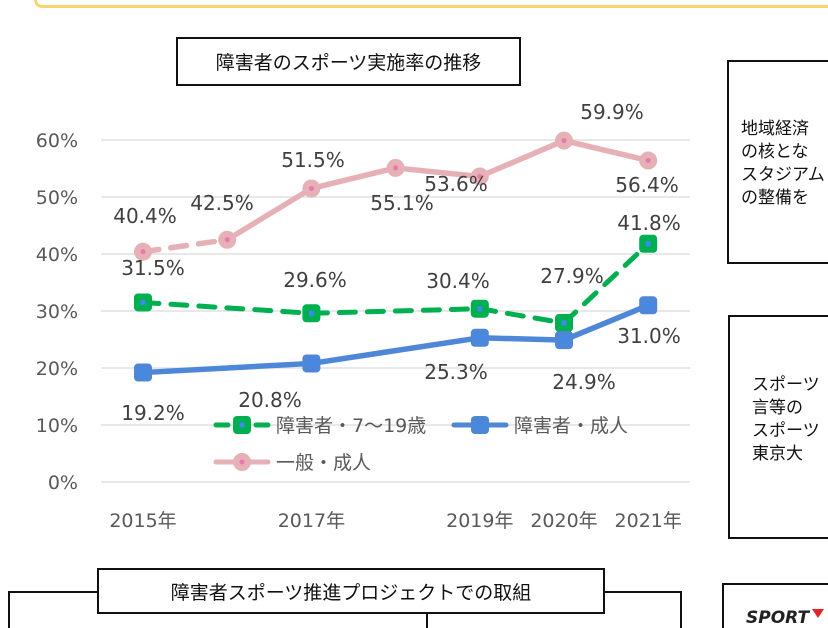 This screenshot has width=828, height=628. Describe the element at coordinates (57, 198) in the screenshot. I see `y-tick-label: 50%` at that location.